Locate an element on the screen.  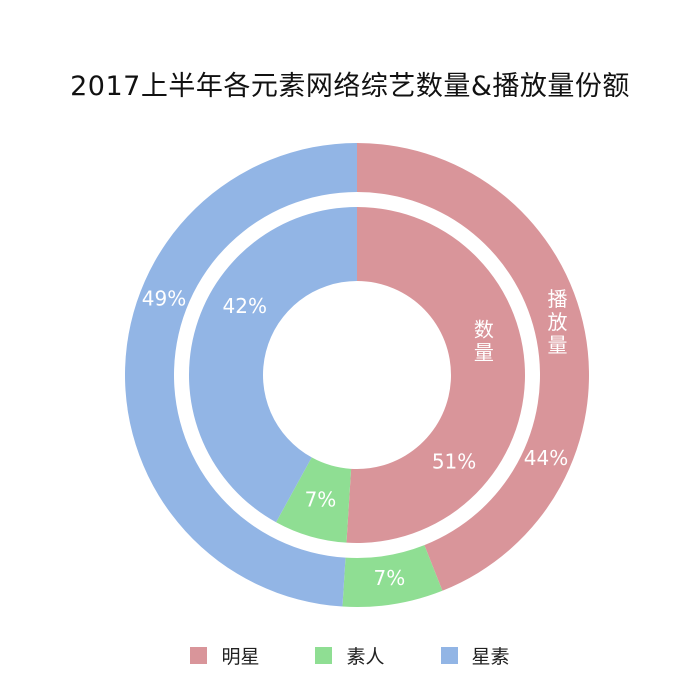
inner-ring-label-1: 7% is located at coordinates (321, 499).